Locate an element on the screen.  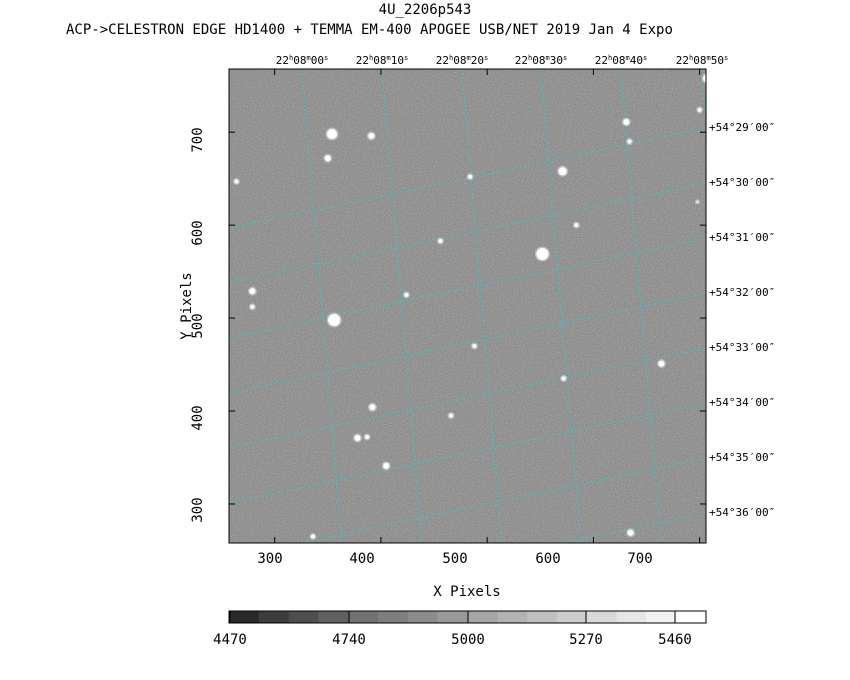
ra-label: 22h08m40s is located at coordinates (621, 60).